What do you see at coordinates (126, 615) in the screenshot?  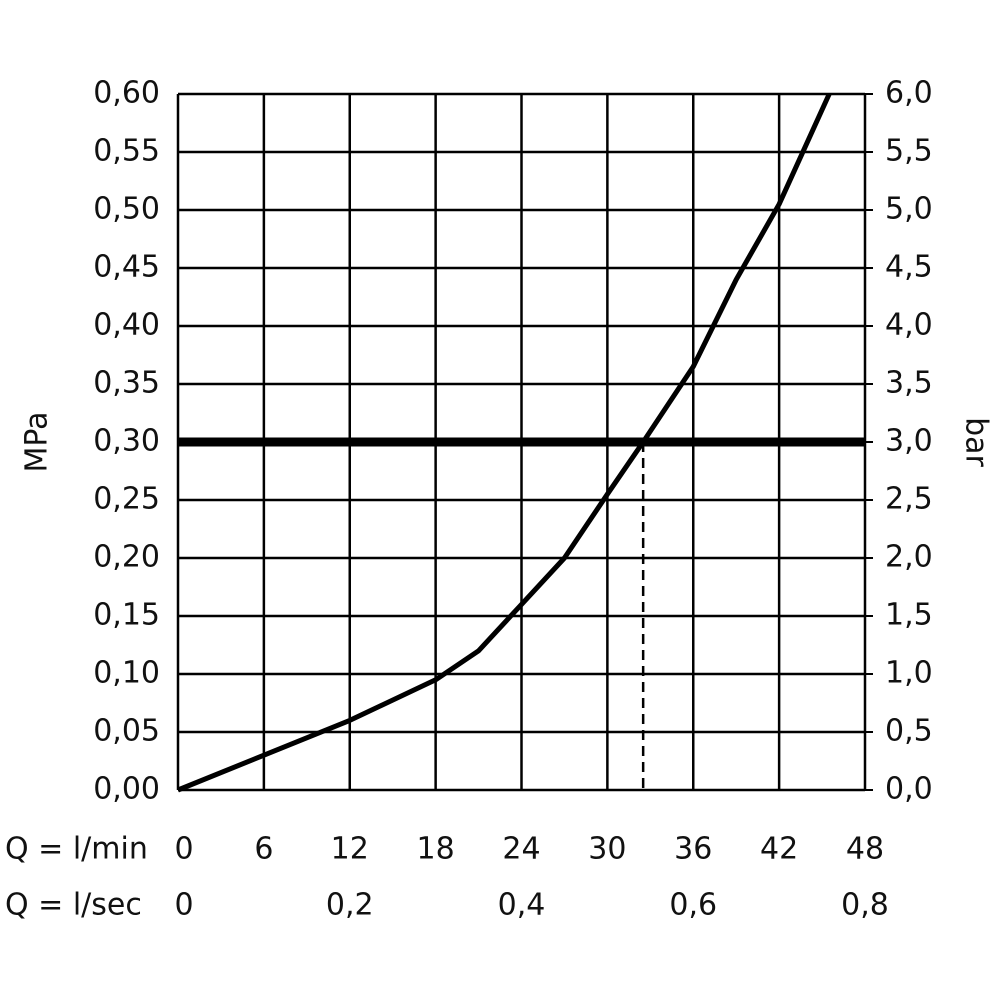 I see `y-tick-label: 0,15` at bounding box center [126, 615].